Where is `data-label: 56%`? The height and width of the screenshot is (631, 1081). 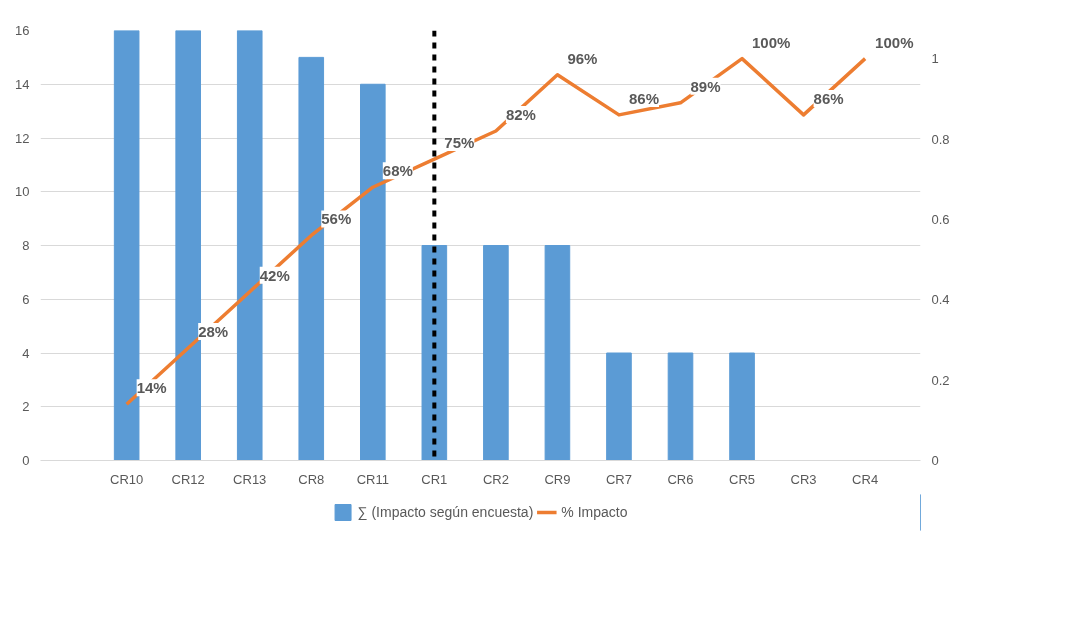 data-label: 56% is located at coordinates (336, 219).